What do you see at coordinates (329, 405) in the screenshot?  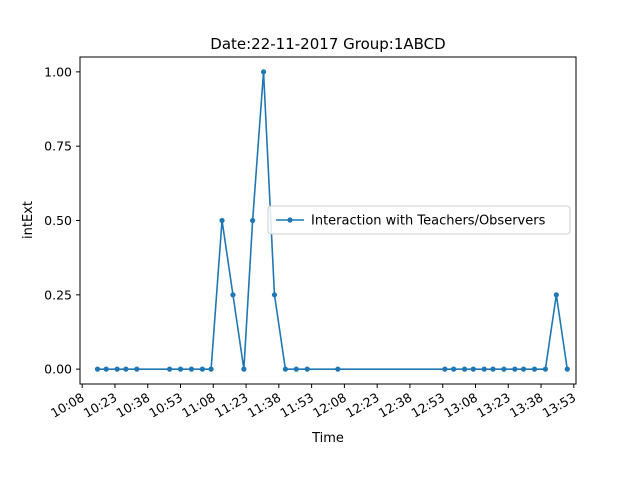 I see `x-tick-label: 12:08` at bounding box center [329, 405].